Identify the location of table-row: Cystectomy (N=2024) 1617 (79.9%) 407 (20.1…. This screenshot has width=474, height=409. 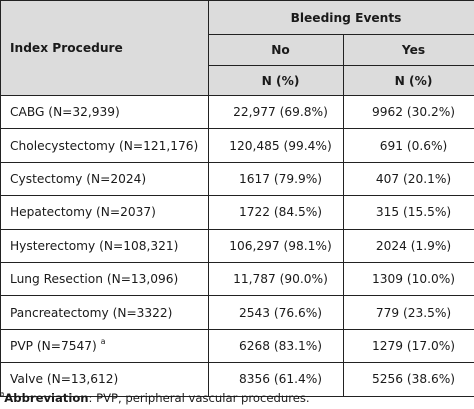
(237, 179).